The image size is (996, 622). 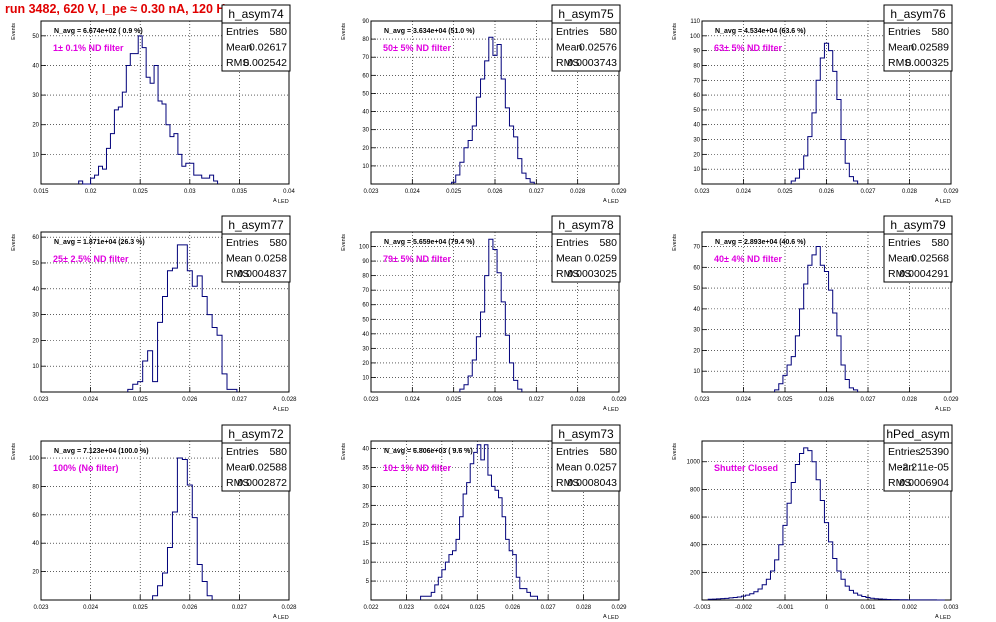 I want to click on y-tick-label: 80, so click(x=365, y=40).